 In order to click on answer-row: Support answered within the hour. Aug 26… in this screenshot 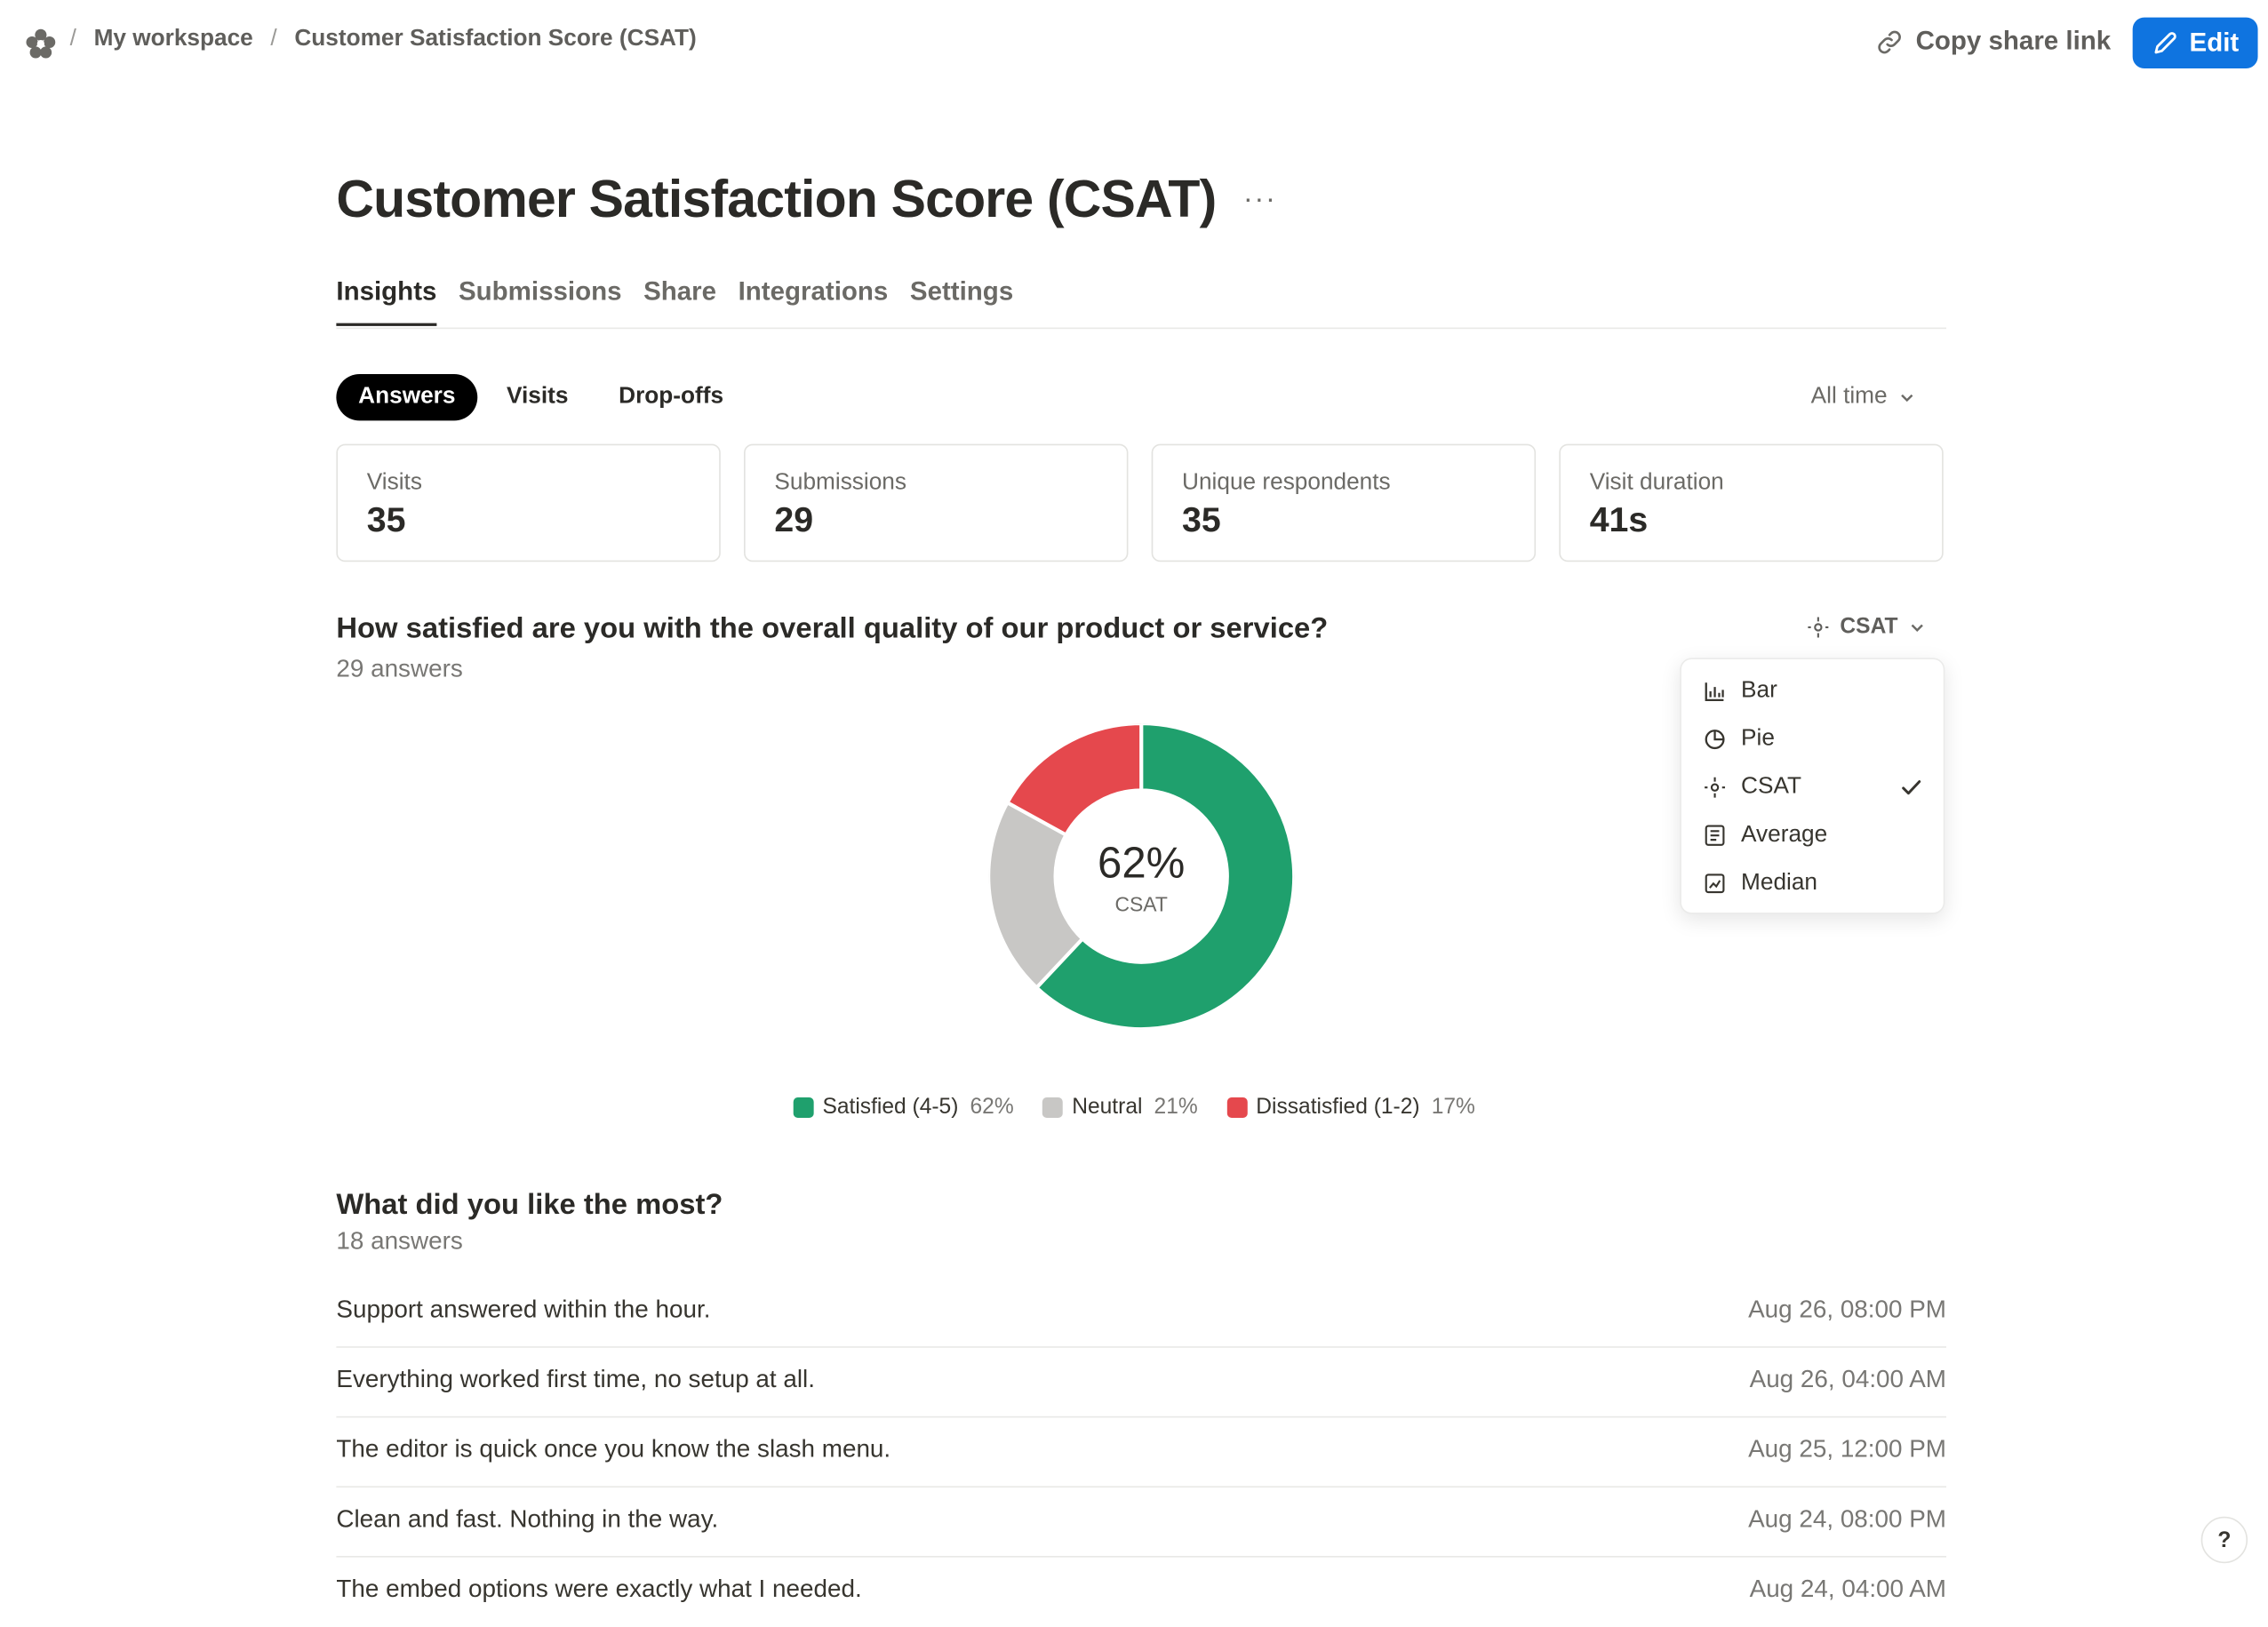, I will do `click(1141, 1313)`.